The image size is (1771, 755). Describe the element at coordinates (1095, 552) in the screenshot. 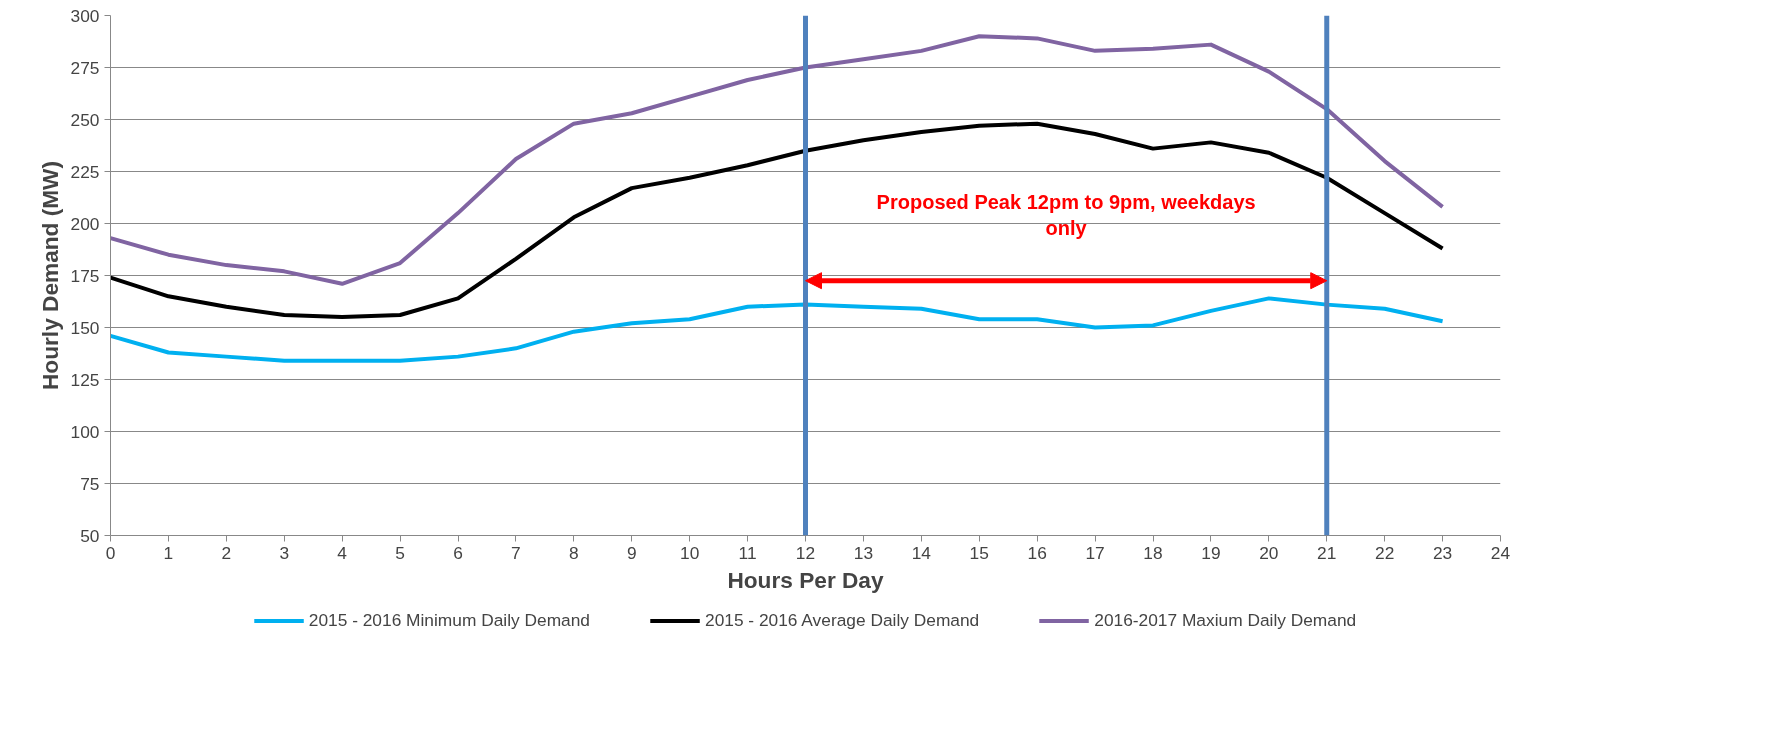

I see `x-tick-label: 17` at that location.